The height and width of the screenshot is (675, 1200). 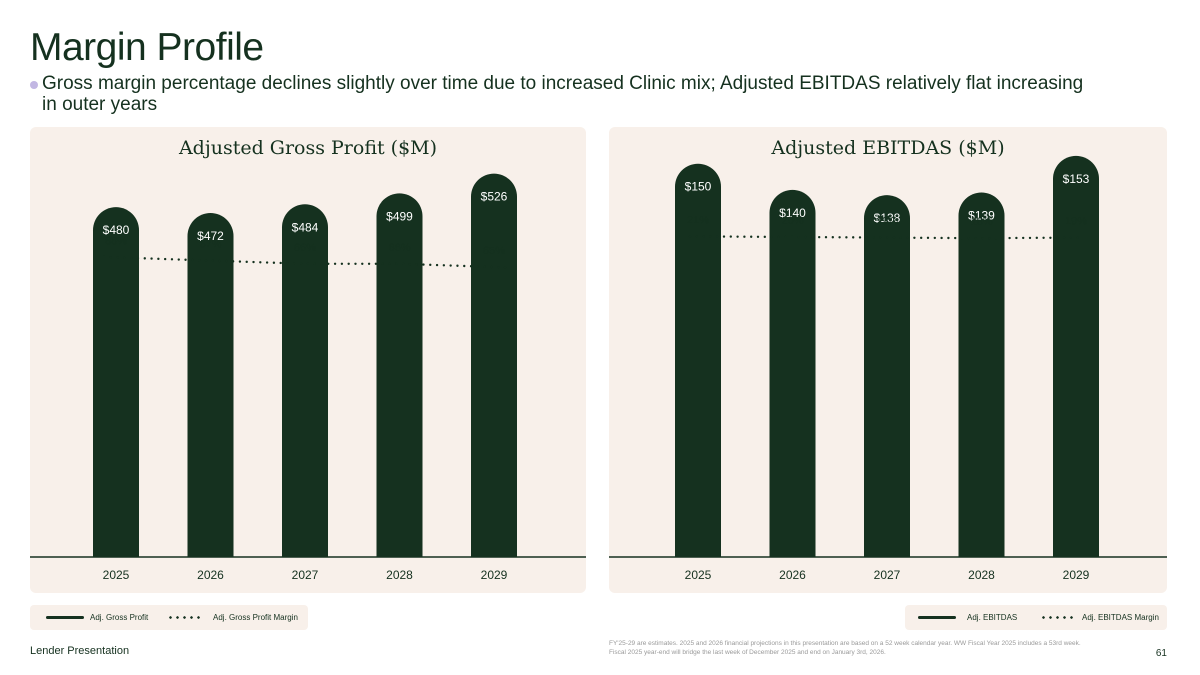 I want to click on bar-value-label: $138, so click(x=887, y=218).